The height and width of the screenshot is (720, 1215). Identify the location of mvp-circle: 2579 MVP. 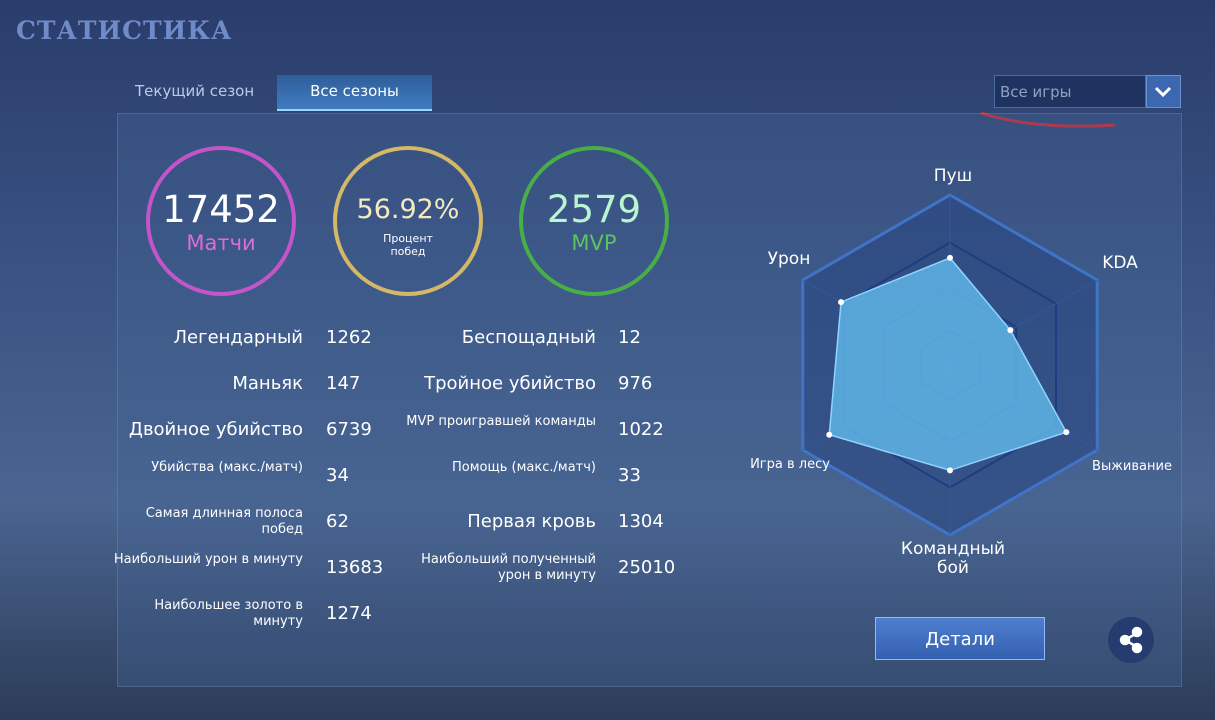
(594, 221).